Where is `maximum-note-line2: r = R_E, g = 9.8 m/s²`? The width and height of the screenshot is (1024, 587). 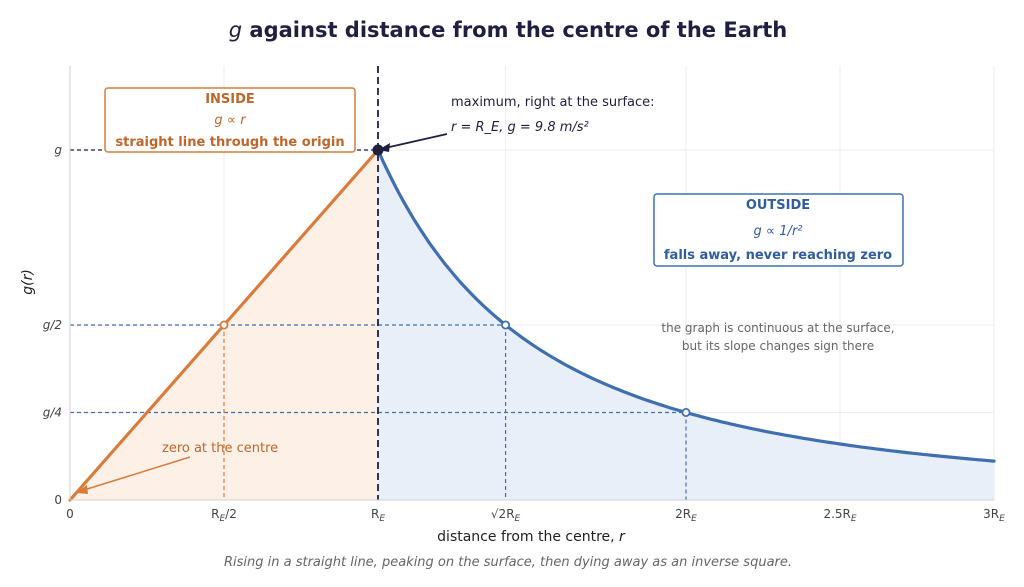
maximum-note-line2: r = R_E, g = 9.8 m/s² is located at coordinates (520, 127).